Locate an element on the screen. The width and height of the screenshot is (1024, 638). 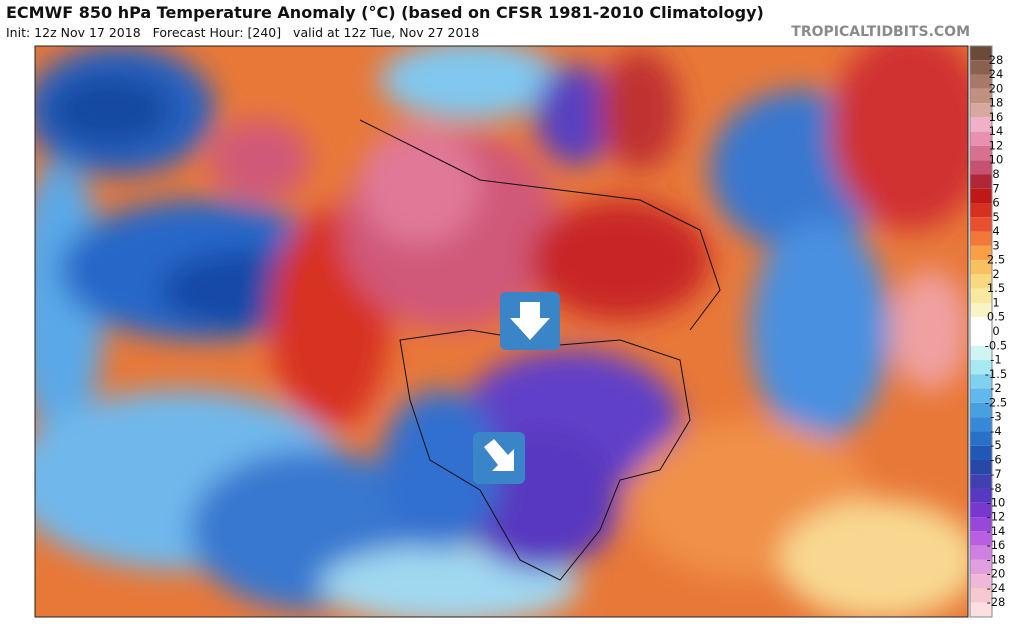
colorbar-label: -1 is located at coordinates (995, 360).